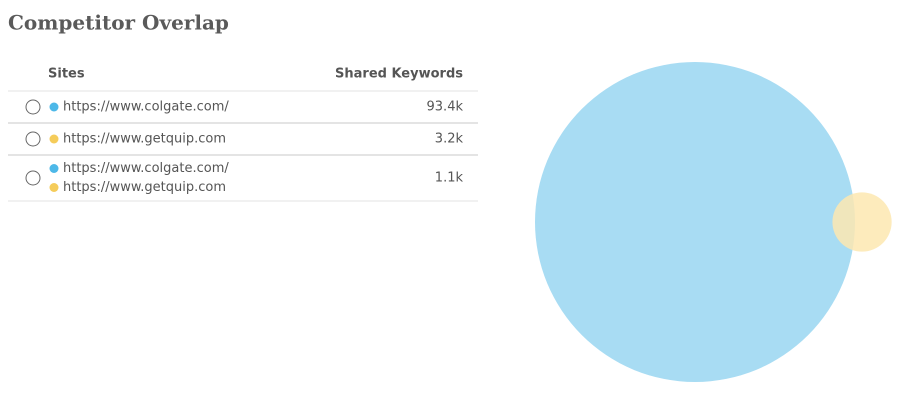 The image size is (904, 411). Describe the element at coordinates (118, 23) in the screenshot. I see `page-title: Competitor Overlap` at that location.